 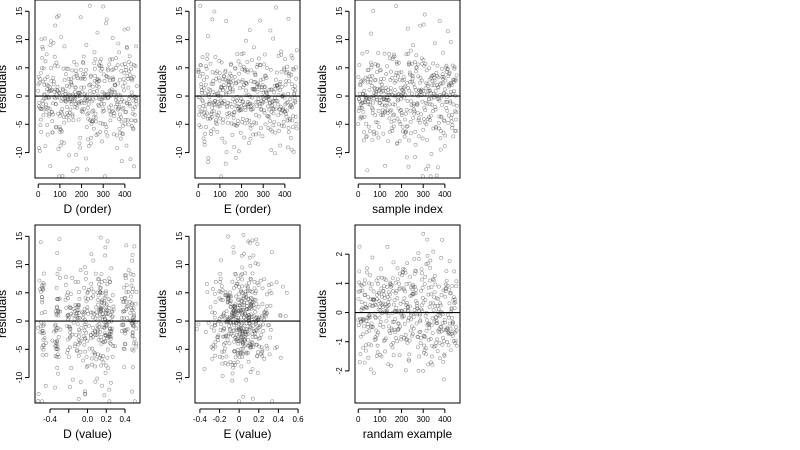 I want to click on x-tick-label: 0.4, so click(x=279, y=419).